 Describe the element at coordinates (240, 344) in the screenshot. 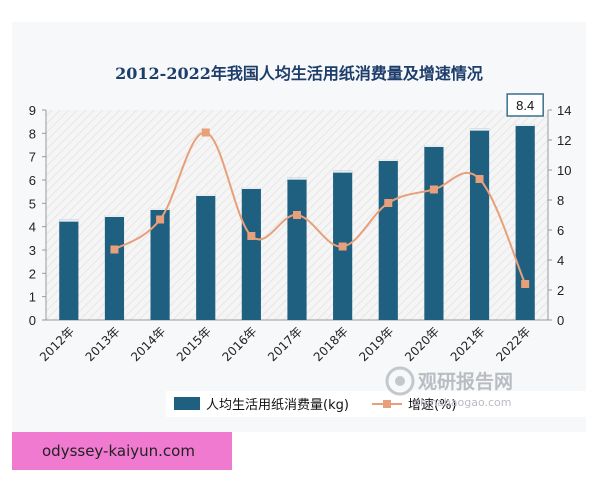

I see `category-label: 2016年` at that location.